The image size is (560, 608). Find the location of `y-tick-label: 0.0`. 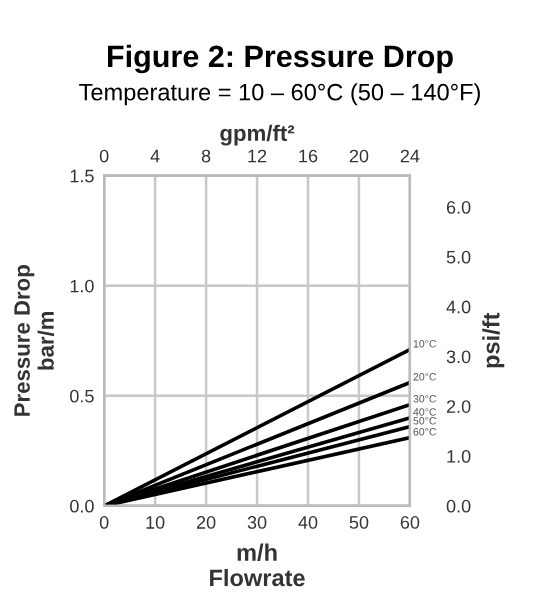

y-tick-label: 0.0 is located at coordinates (82, 506).